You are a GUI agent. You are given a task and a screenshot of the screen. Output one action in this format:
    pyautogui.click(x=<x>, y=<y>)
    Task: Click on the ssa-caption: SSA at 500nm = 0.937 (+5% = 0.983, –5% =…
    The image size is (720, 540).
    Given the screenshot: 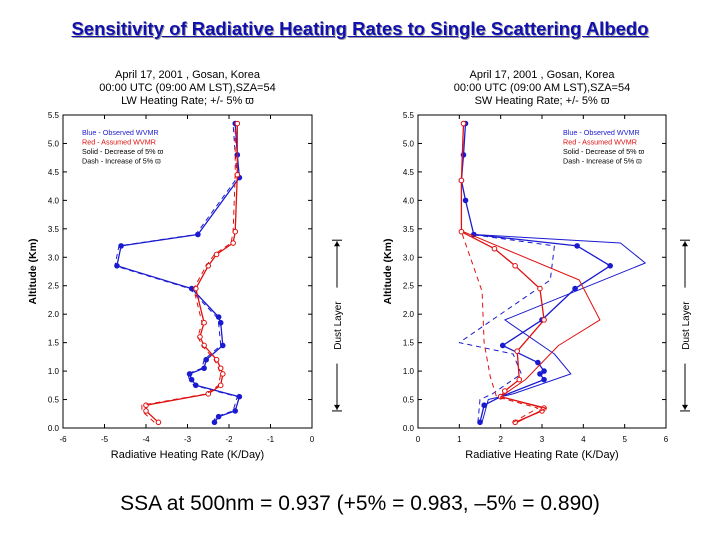 What is the action you would take?
    pyautogui.click(x=360, y=503)
    